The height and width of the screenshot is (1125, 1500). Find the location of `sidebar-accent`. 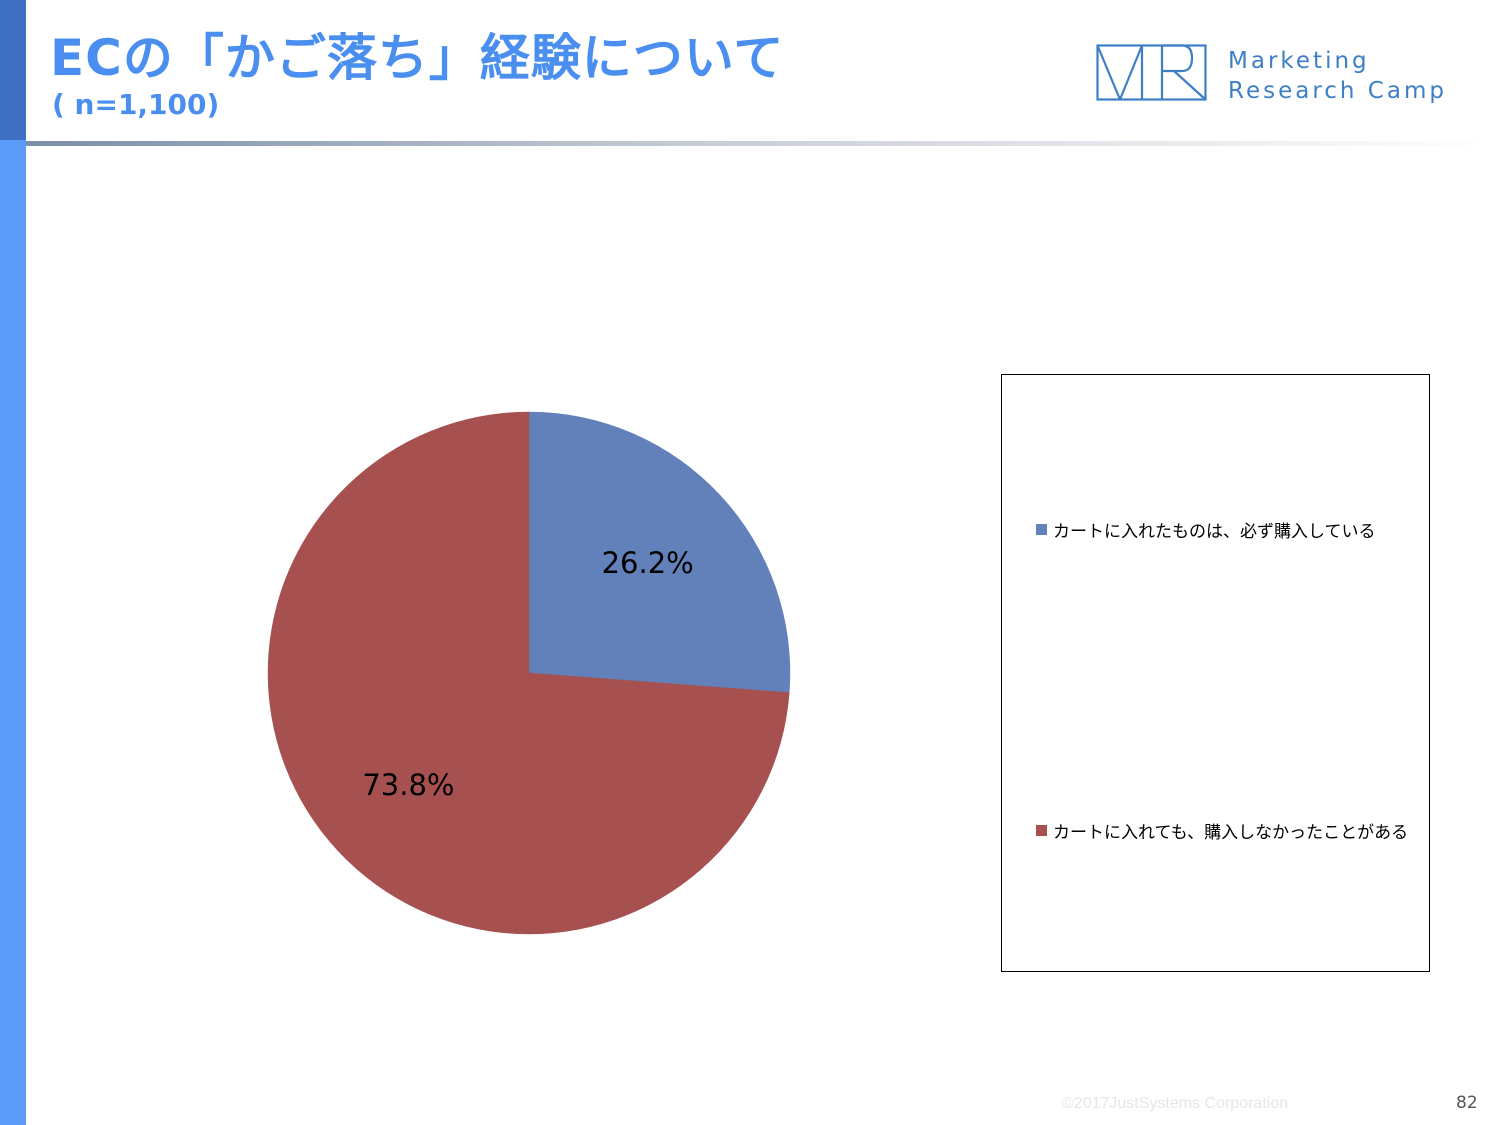

sidebar-accent is located at coordinates (13, 632).